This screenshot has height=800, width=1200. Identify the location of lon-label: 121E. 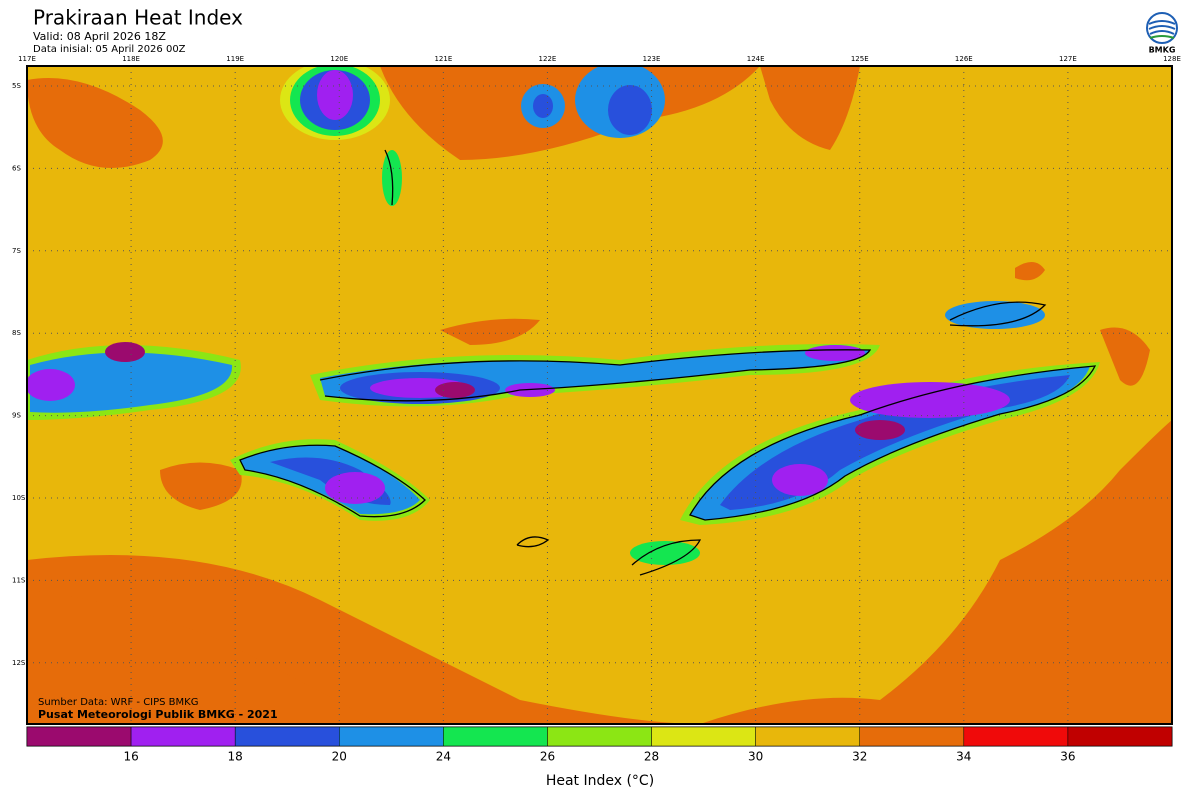
(443, 59).